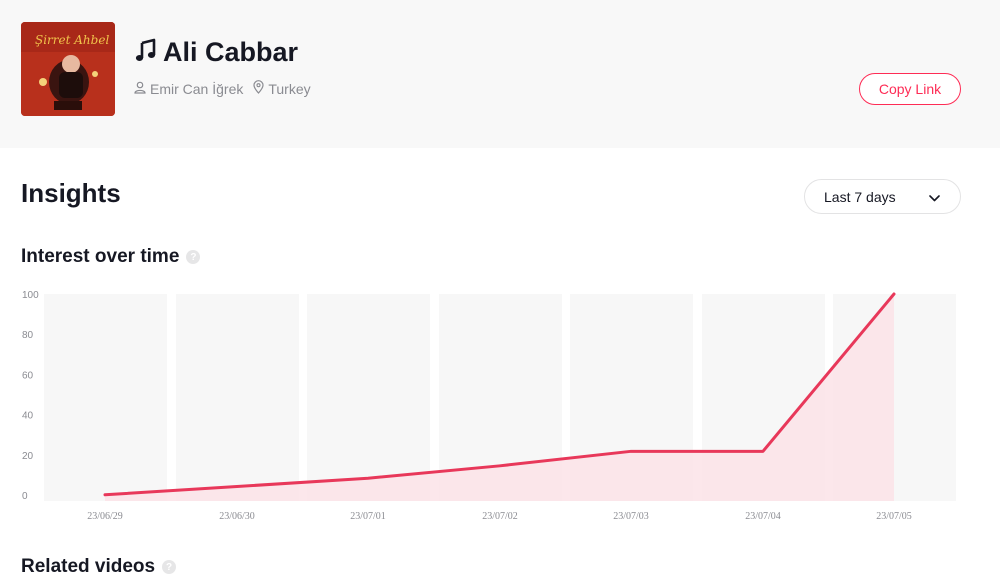  I want to click on person-icon, so click(140, 89).